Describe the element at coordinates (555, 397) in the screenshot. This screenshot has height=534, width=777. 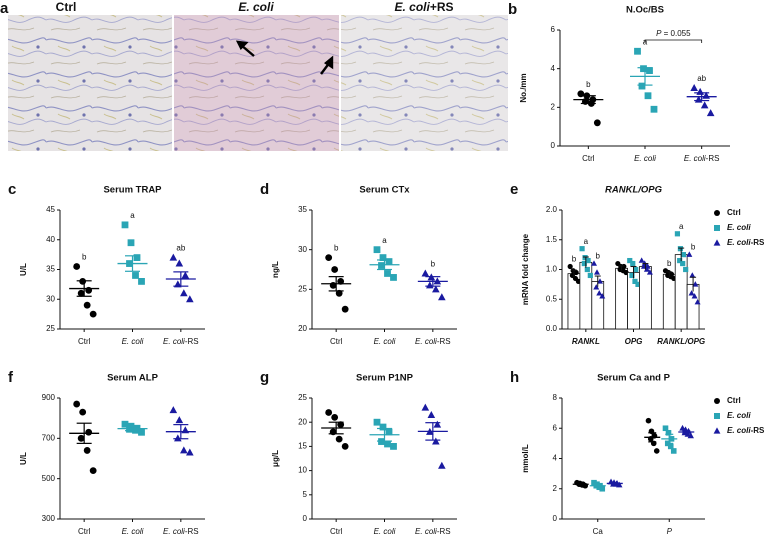
I see `y-tick-label: 8` at that location.